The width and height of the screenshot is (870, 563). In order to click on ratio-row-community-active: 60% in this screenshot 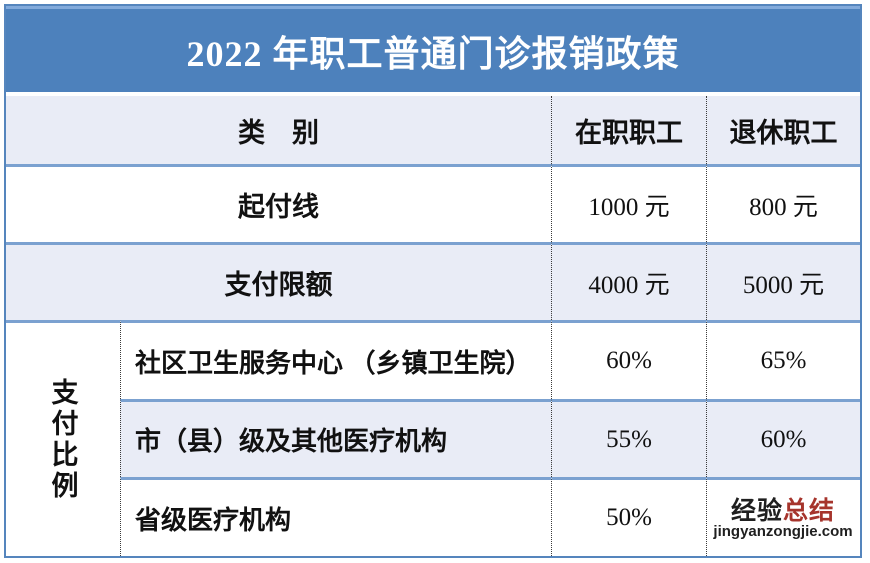, I will do `click(628, 359)`.